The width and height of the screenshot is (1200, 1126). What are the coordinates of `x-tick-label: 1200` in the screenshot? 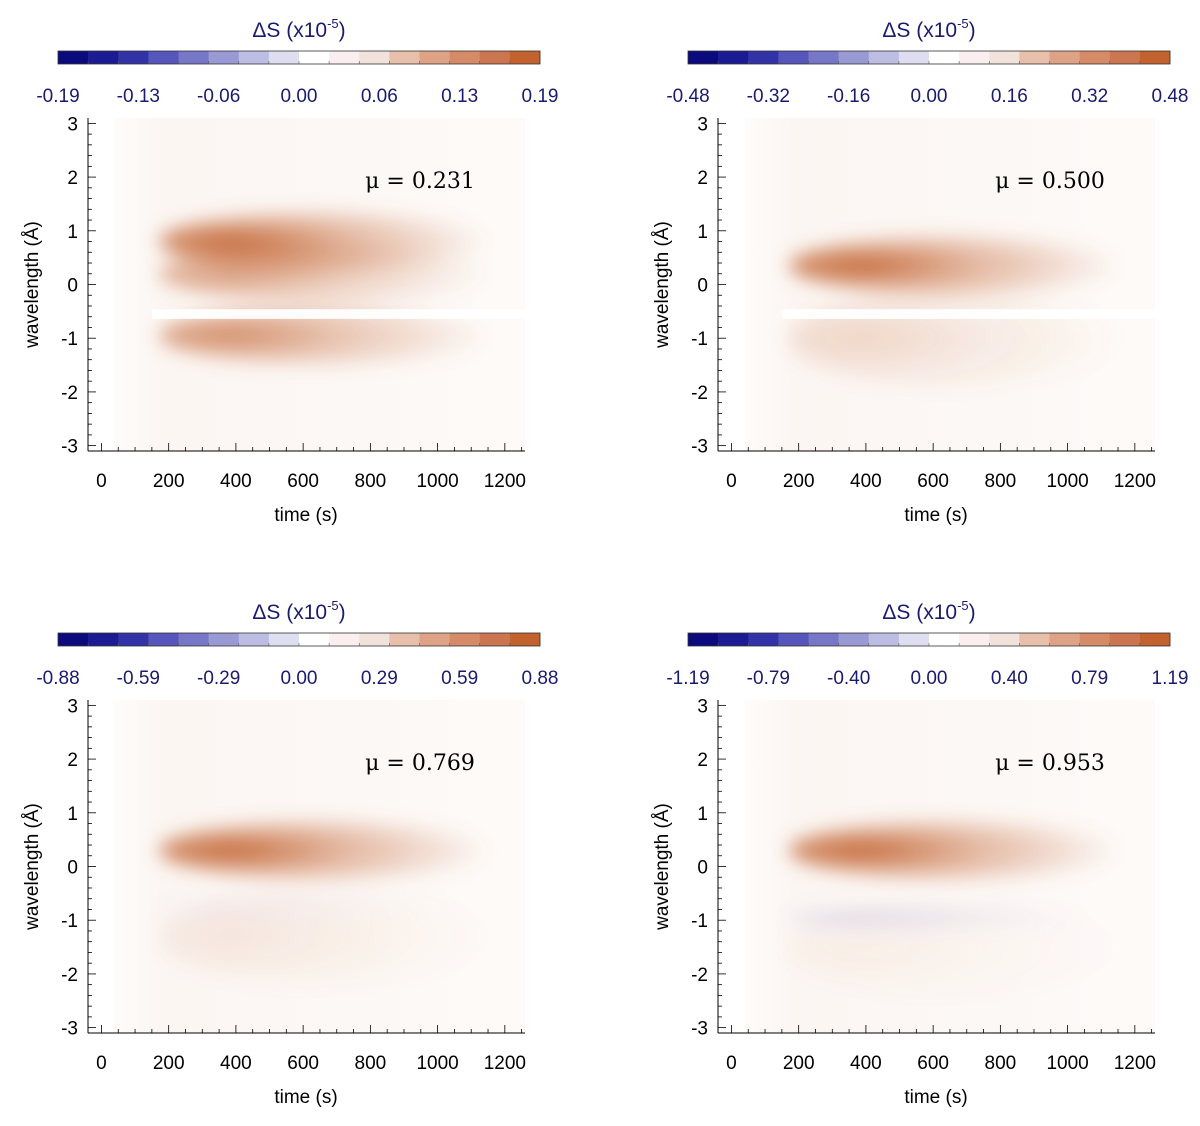 It's located at (505, 1063).